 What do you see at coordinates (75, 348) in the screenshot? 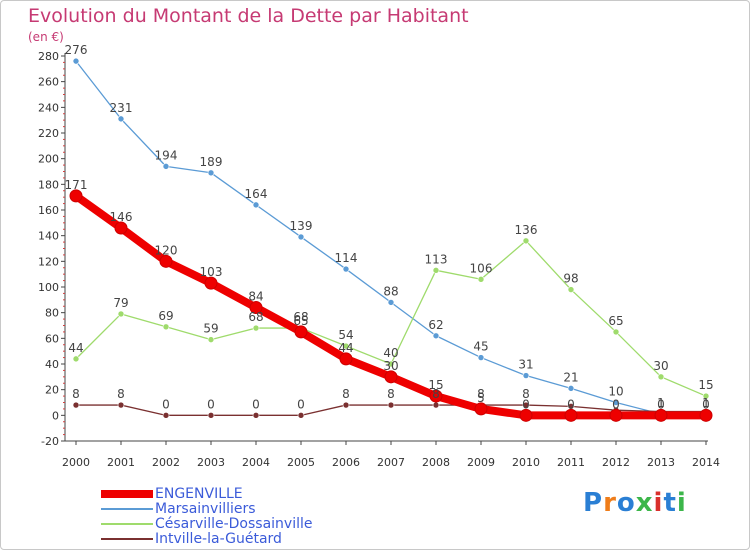
I see `data-label: 44` at bounding box center [75, 348].